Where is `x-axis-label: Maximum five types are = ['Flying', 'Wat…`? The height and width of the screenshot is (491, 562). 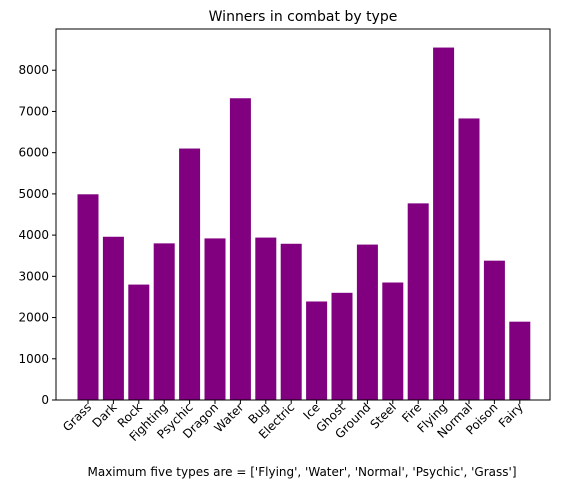
x-axis-label: Maximum five types are = ['Flying', 'Wat… is located at coordinates (301, 472).